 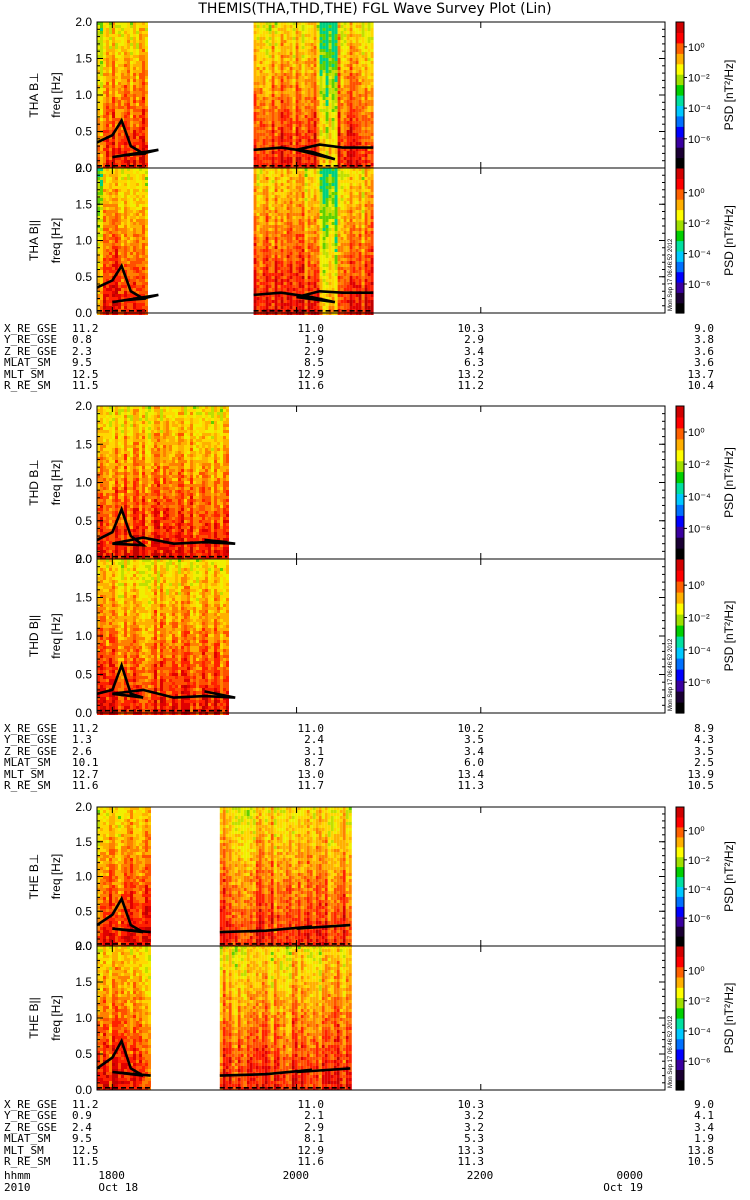 What do you see at coordinates (30, 351) in the screenshot?
I see `ephemeris-label: Z_RE_GSE` at bounding box center [30, 351].